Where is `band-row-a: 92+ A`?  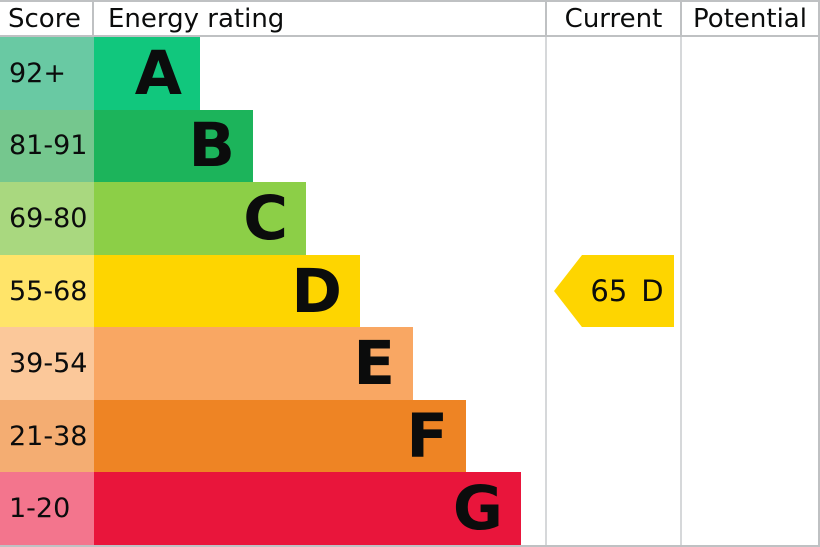
band-row-a: 92+ A is located at coordinates (409, 73).